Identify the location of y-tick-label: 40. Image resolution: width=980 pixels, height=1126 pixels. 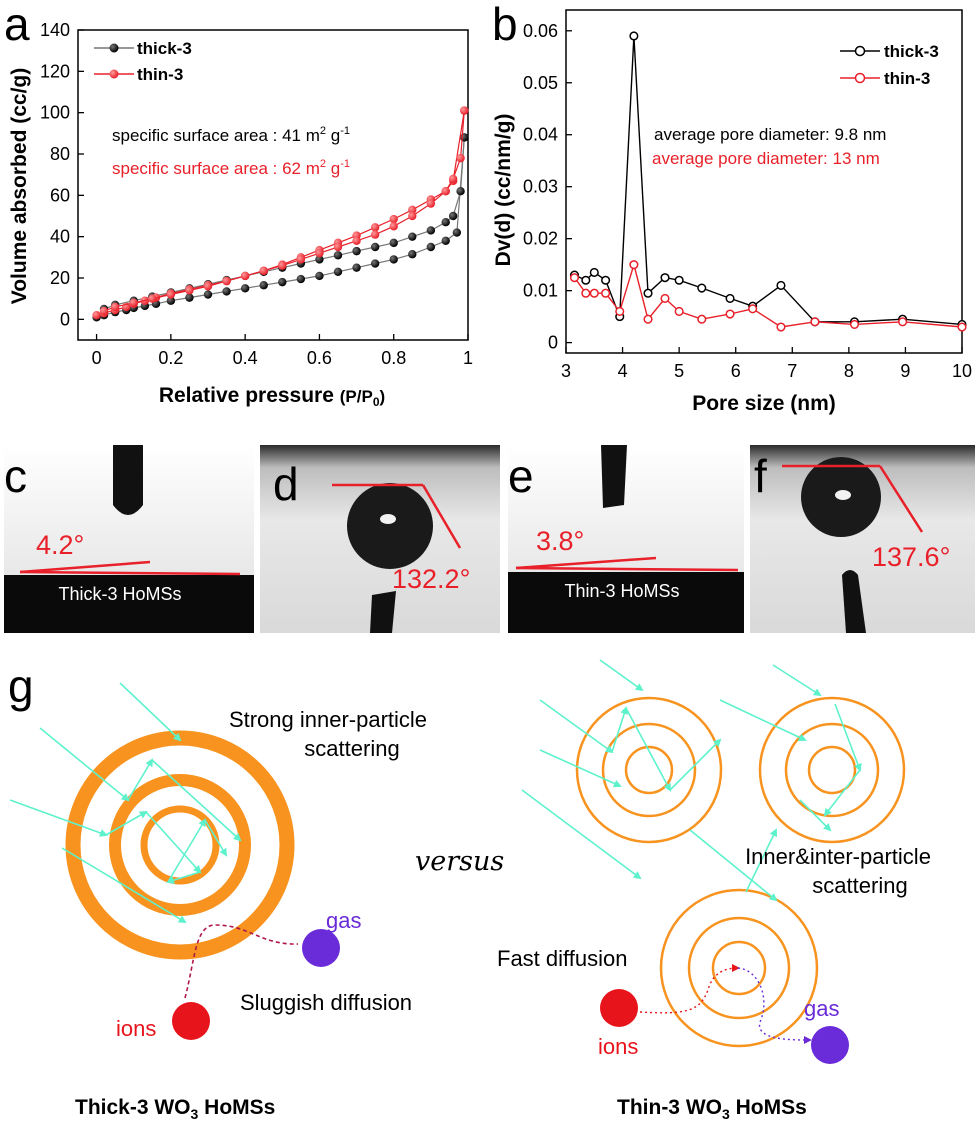
(60, 237).